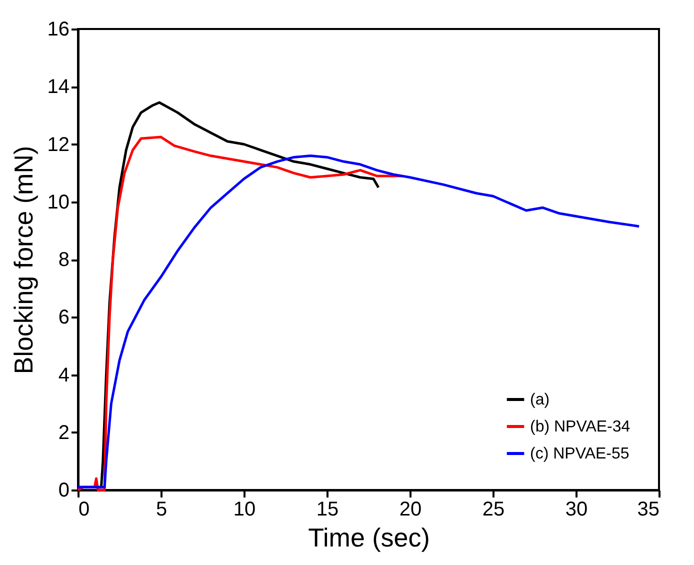 The height and width of the screenshot is (565, 694). I want to click on x-tick-label: 35, so click(648, 509).